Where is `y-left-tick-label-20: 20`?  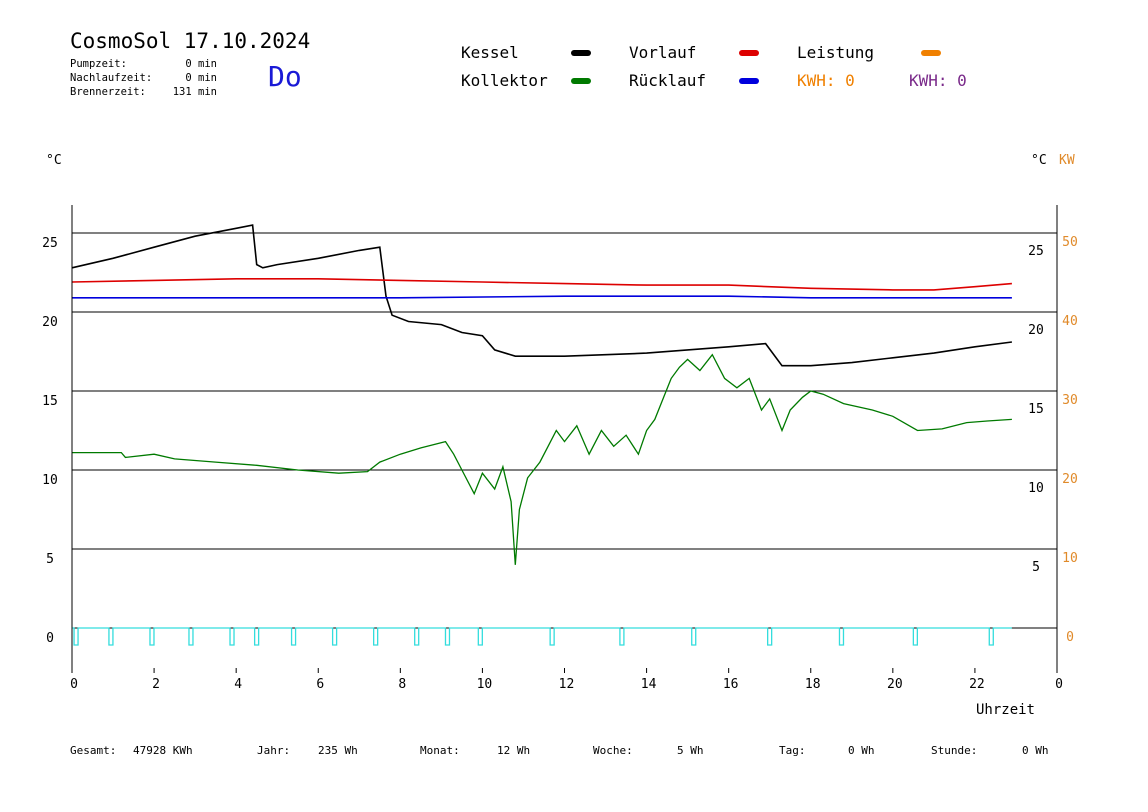
y-left-tick-label-20: 20 is located at coordinates (50, 322).